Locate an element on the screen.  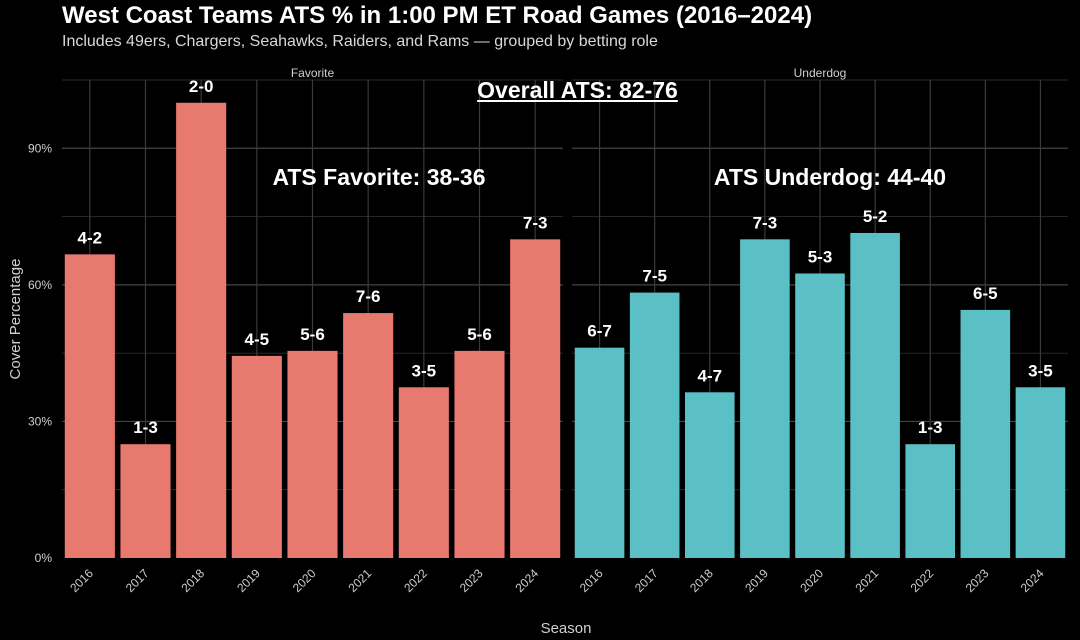
y-tick-label: 30% is located at coordinates (40, 421).